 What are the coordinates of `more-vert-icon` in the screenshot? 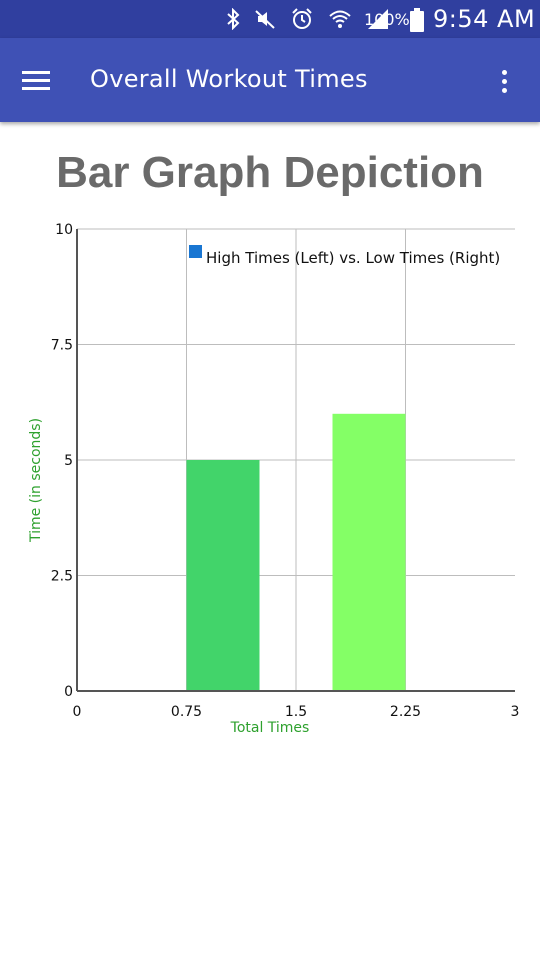 It's located at (504, 81).